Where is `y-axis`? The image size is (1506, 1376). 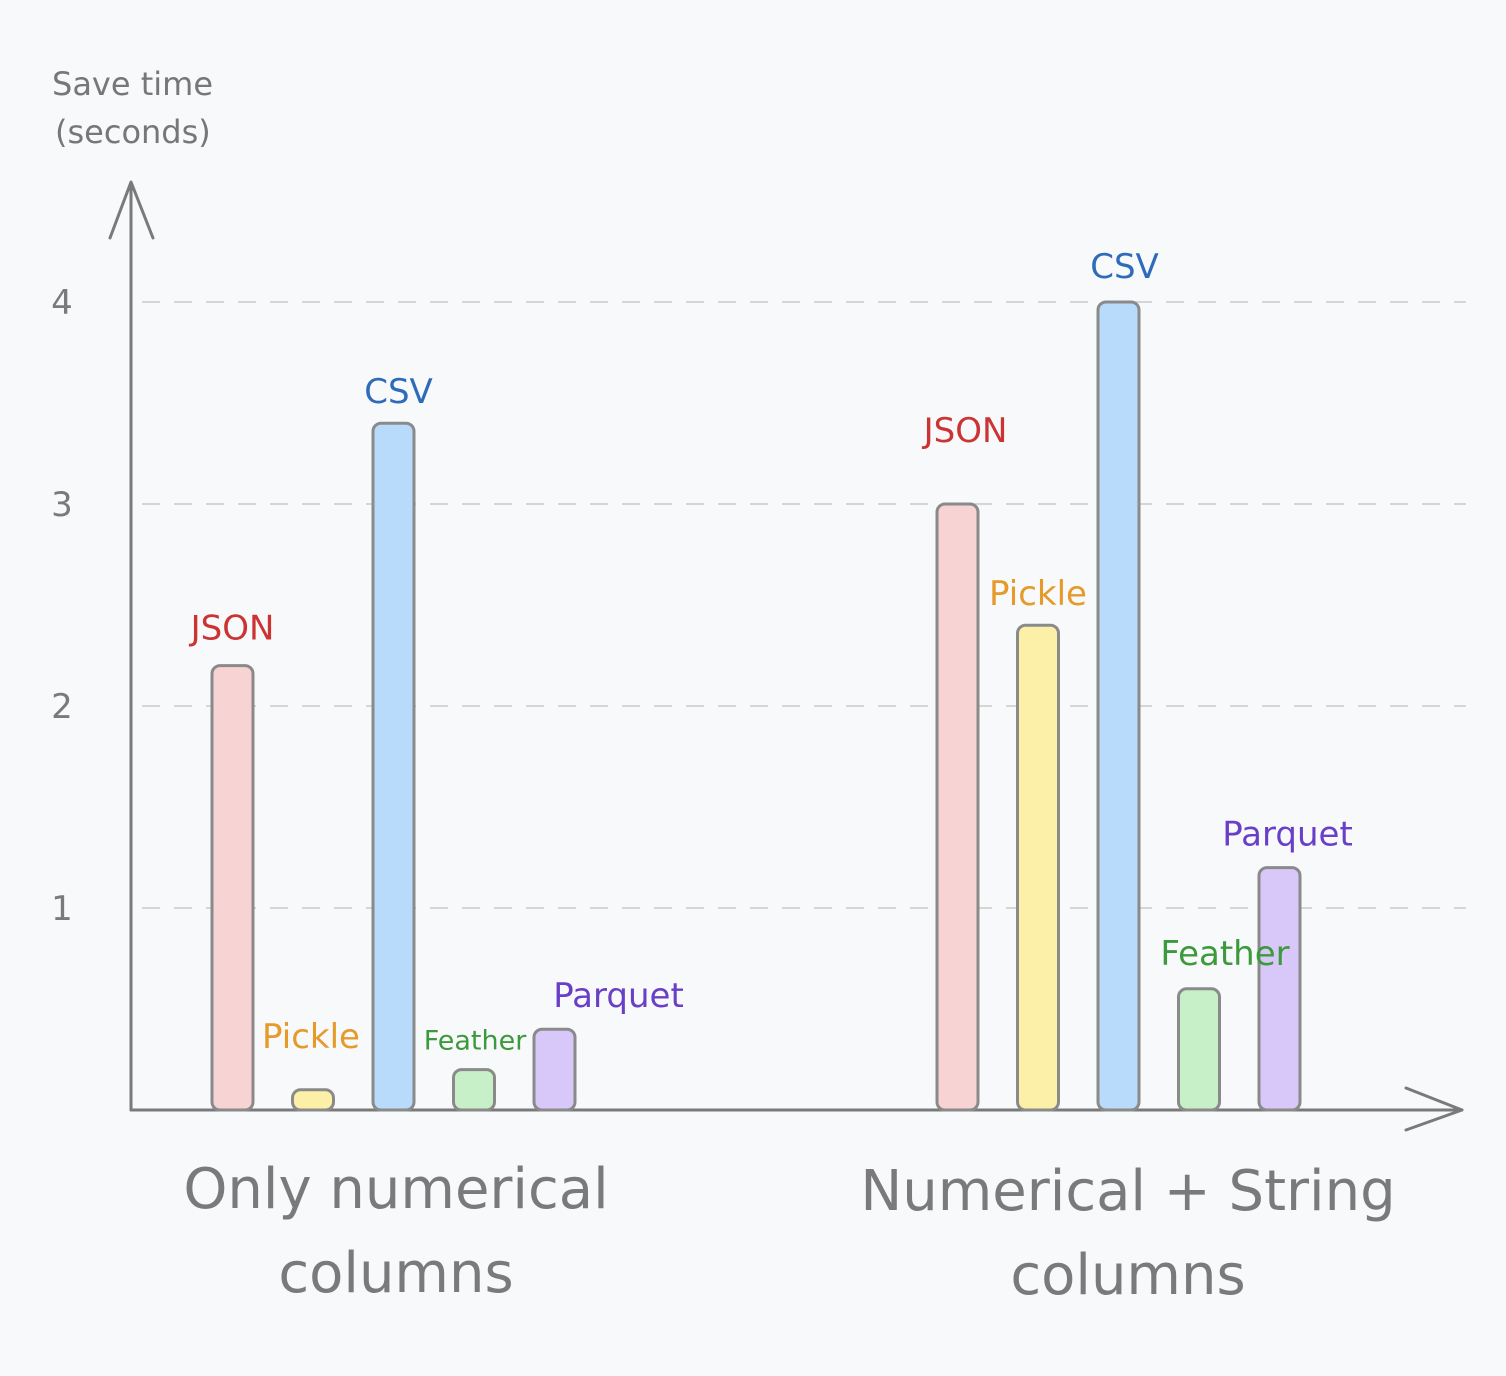 y-axis is located at coordinates (131, 646).